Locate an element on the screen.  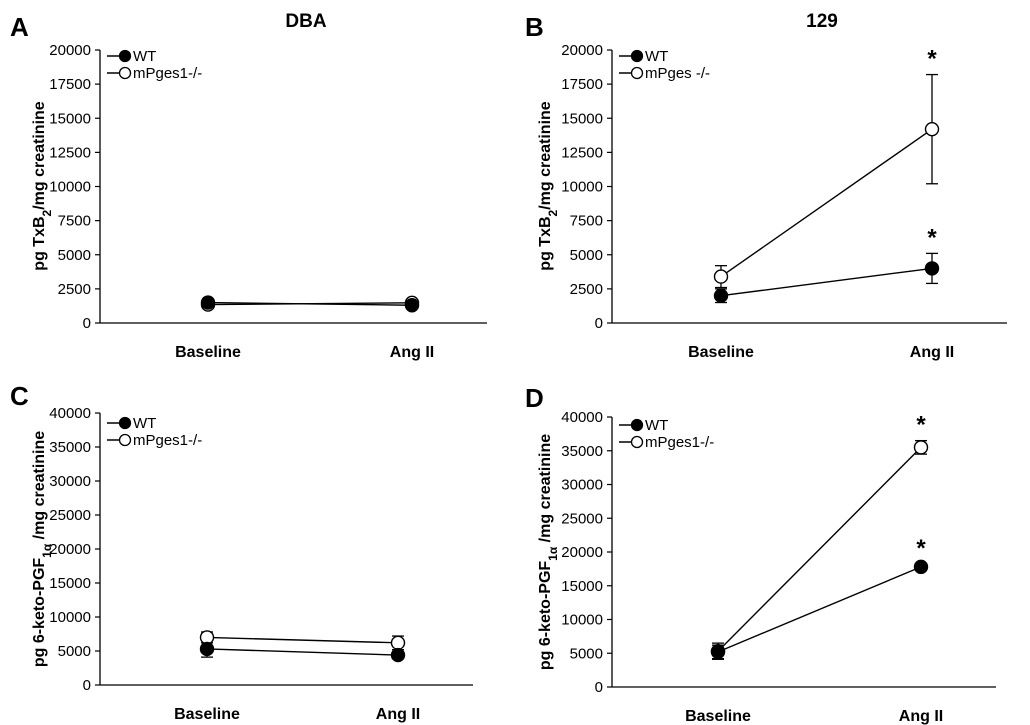
chart-title: 129 is located at coordinates (822, 21).